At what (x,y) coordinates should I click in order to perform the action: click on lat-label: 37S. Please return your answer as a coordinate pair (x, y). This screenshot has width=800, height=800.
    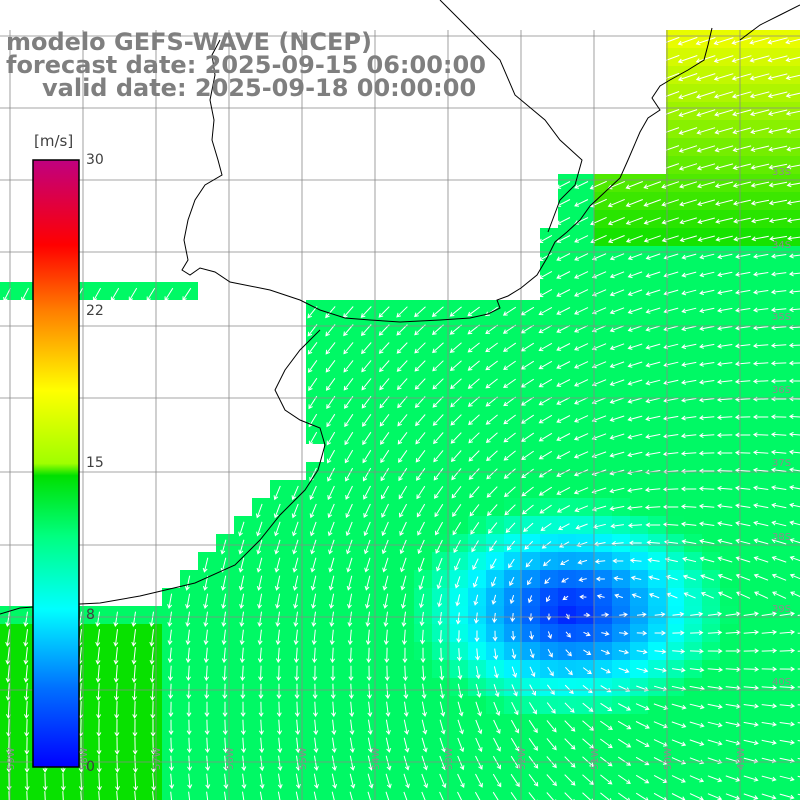
    Looking at the image, I should click on (781, 463).